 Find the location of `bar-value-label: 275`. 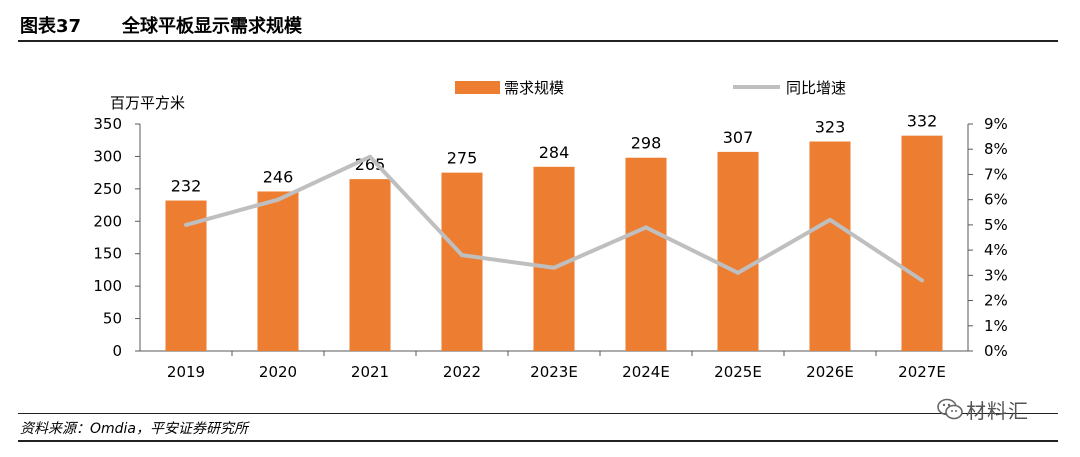

bar-value-label: 275 is located at coordinates (462, 158).